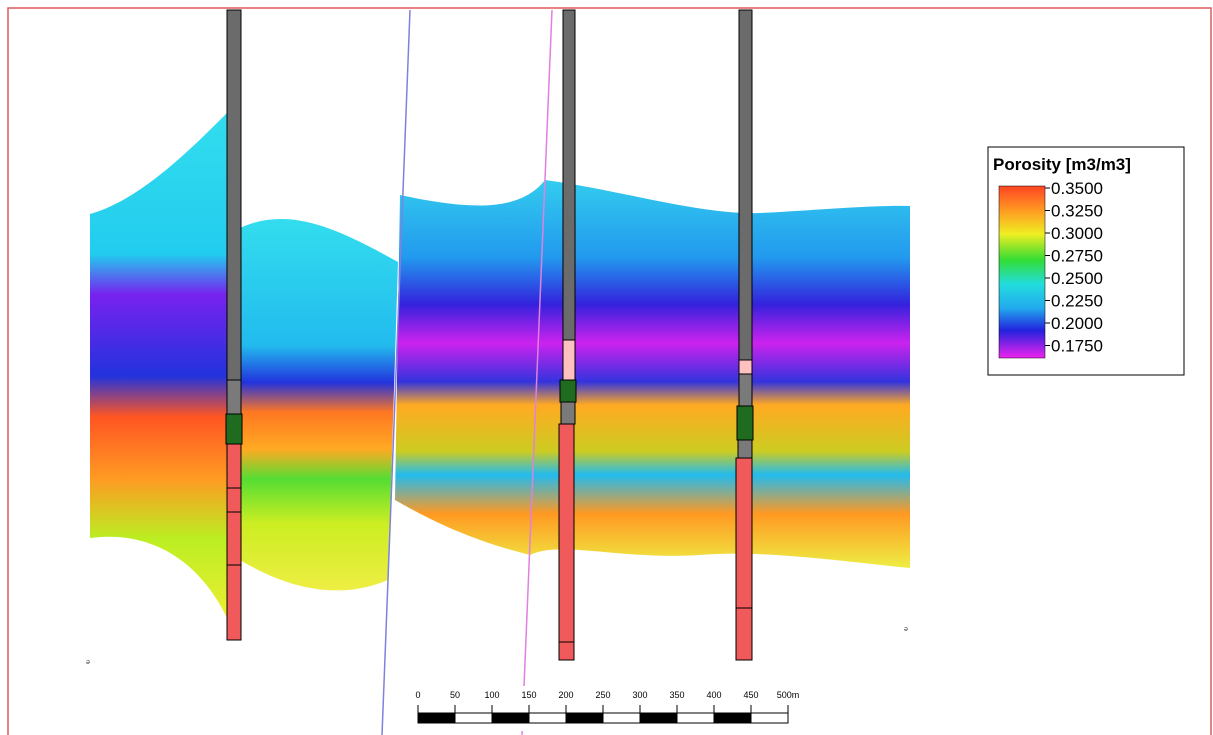  What do you see at coordinates (639, 695) in the screenshot?
I see `scale-label: 300` at bounding box center [639, 695].